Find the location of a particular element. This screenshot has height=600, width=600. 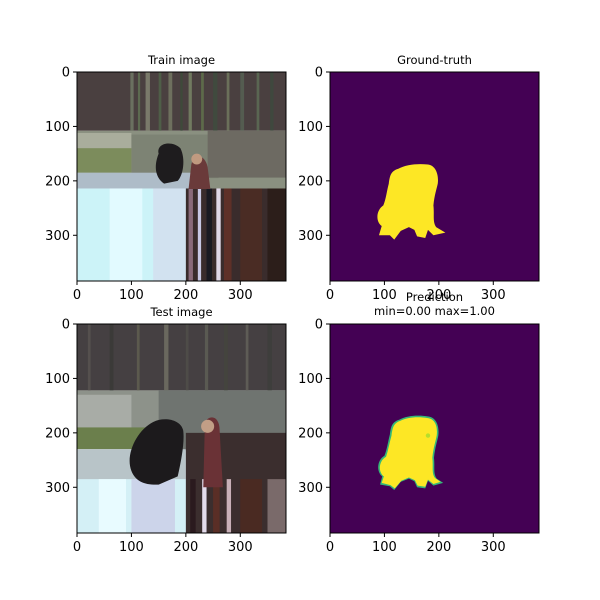

prediction-x-axis: 0 100 200 300 is located at coordinates (416, 544).